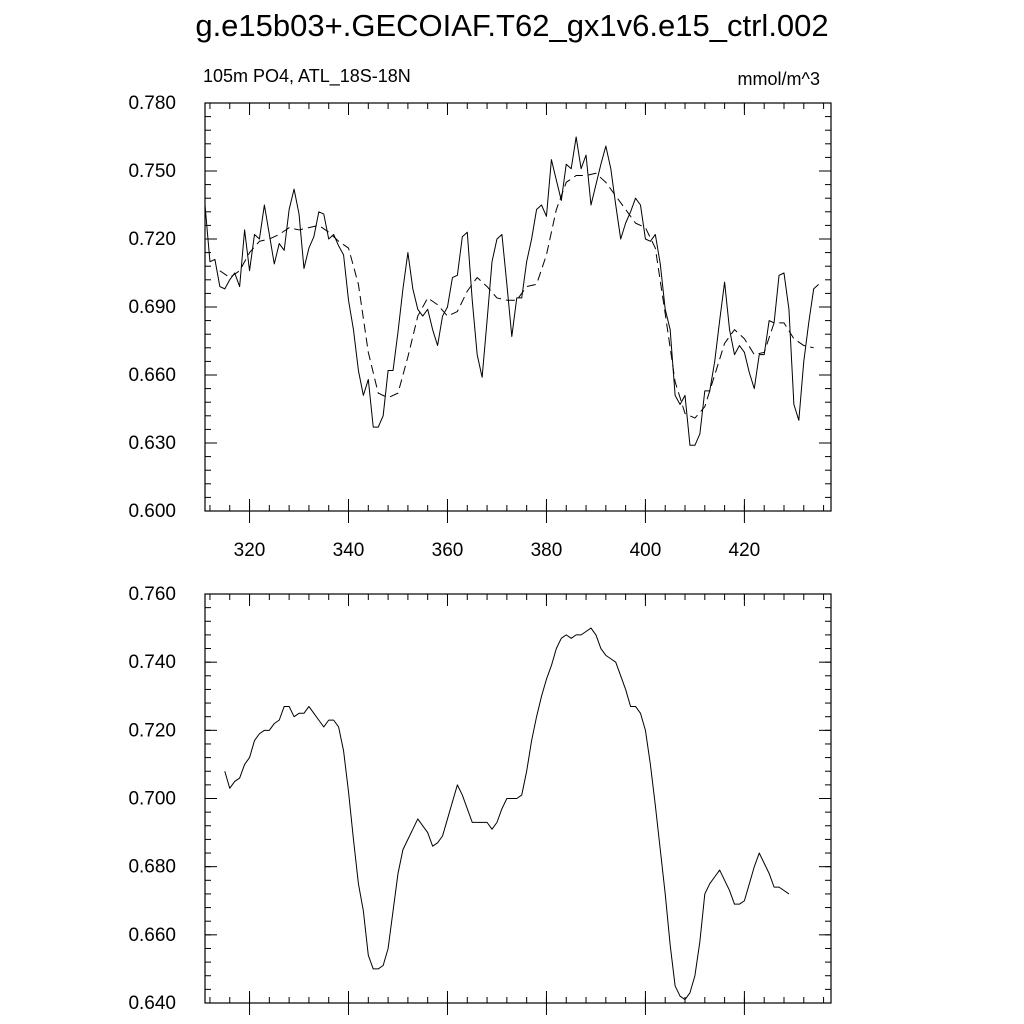 The image size is (1024, 1024). I want to click on y-tick-label: 0.740, so click(152, 662).